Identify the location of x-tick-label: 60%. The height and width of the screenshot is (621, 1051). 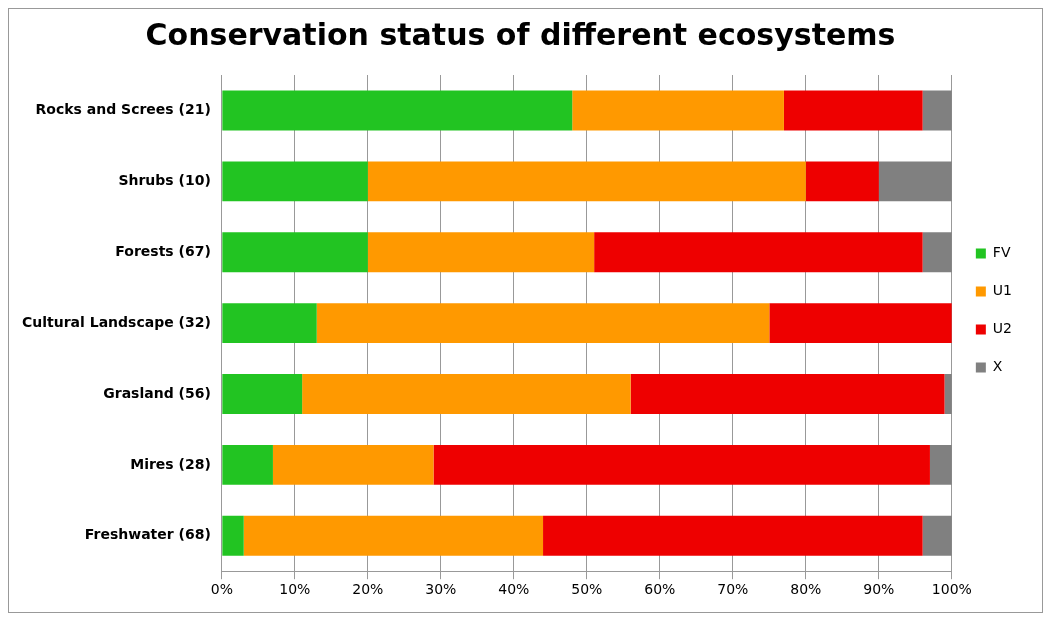
(660, 589).